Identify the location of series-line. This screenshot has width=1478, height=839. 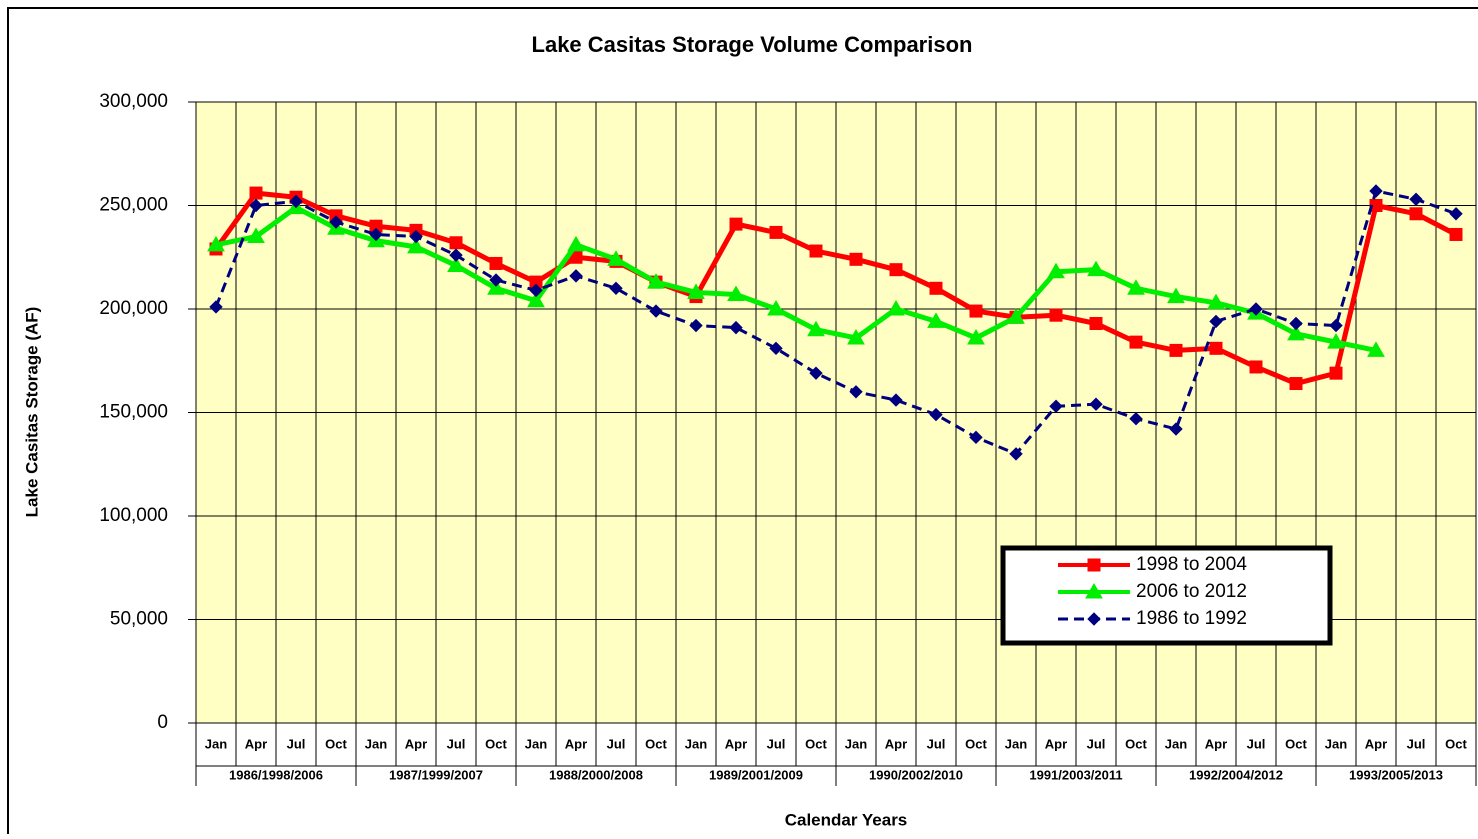
(796, 279).